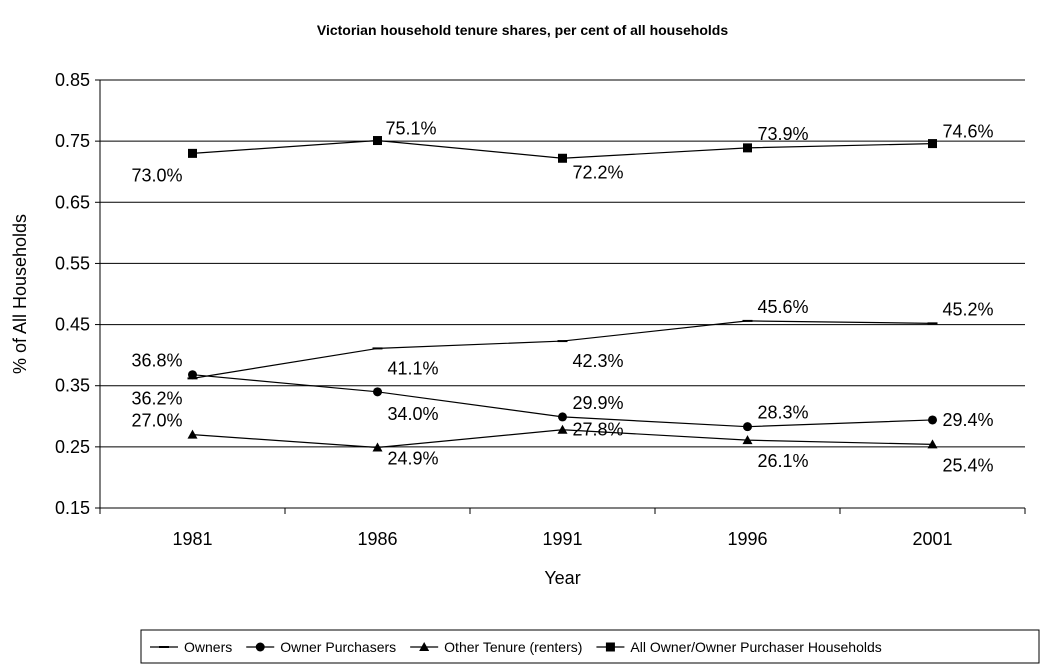 The image size is (1045, 664). Describe the element at coordinates (562, 578) in the screenshot. I see `x-axis-title: Year` at that location.